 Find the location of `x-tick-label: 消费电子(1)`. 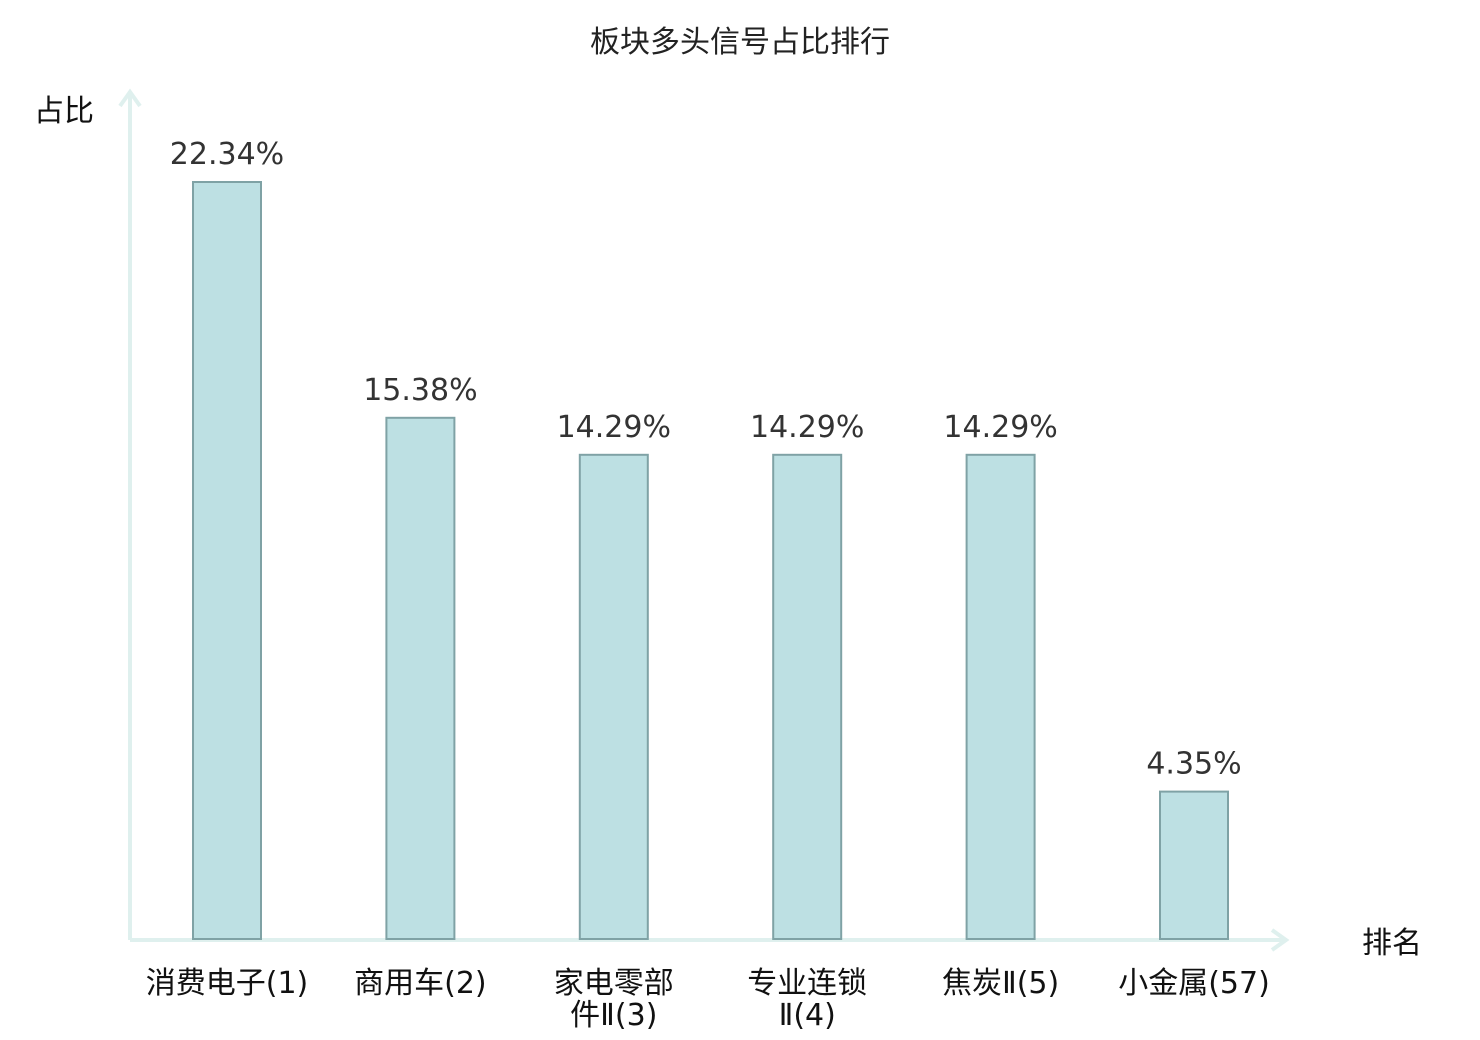

x-tick-label: 消费电子(1) is located at coordinates (227, 983).